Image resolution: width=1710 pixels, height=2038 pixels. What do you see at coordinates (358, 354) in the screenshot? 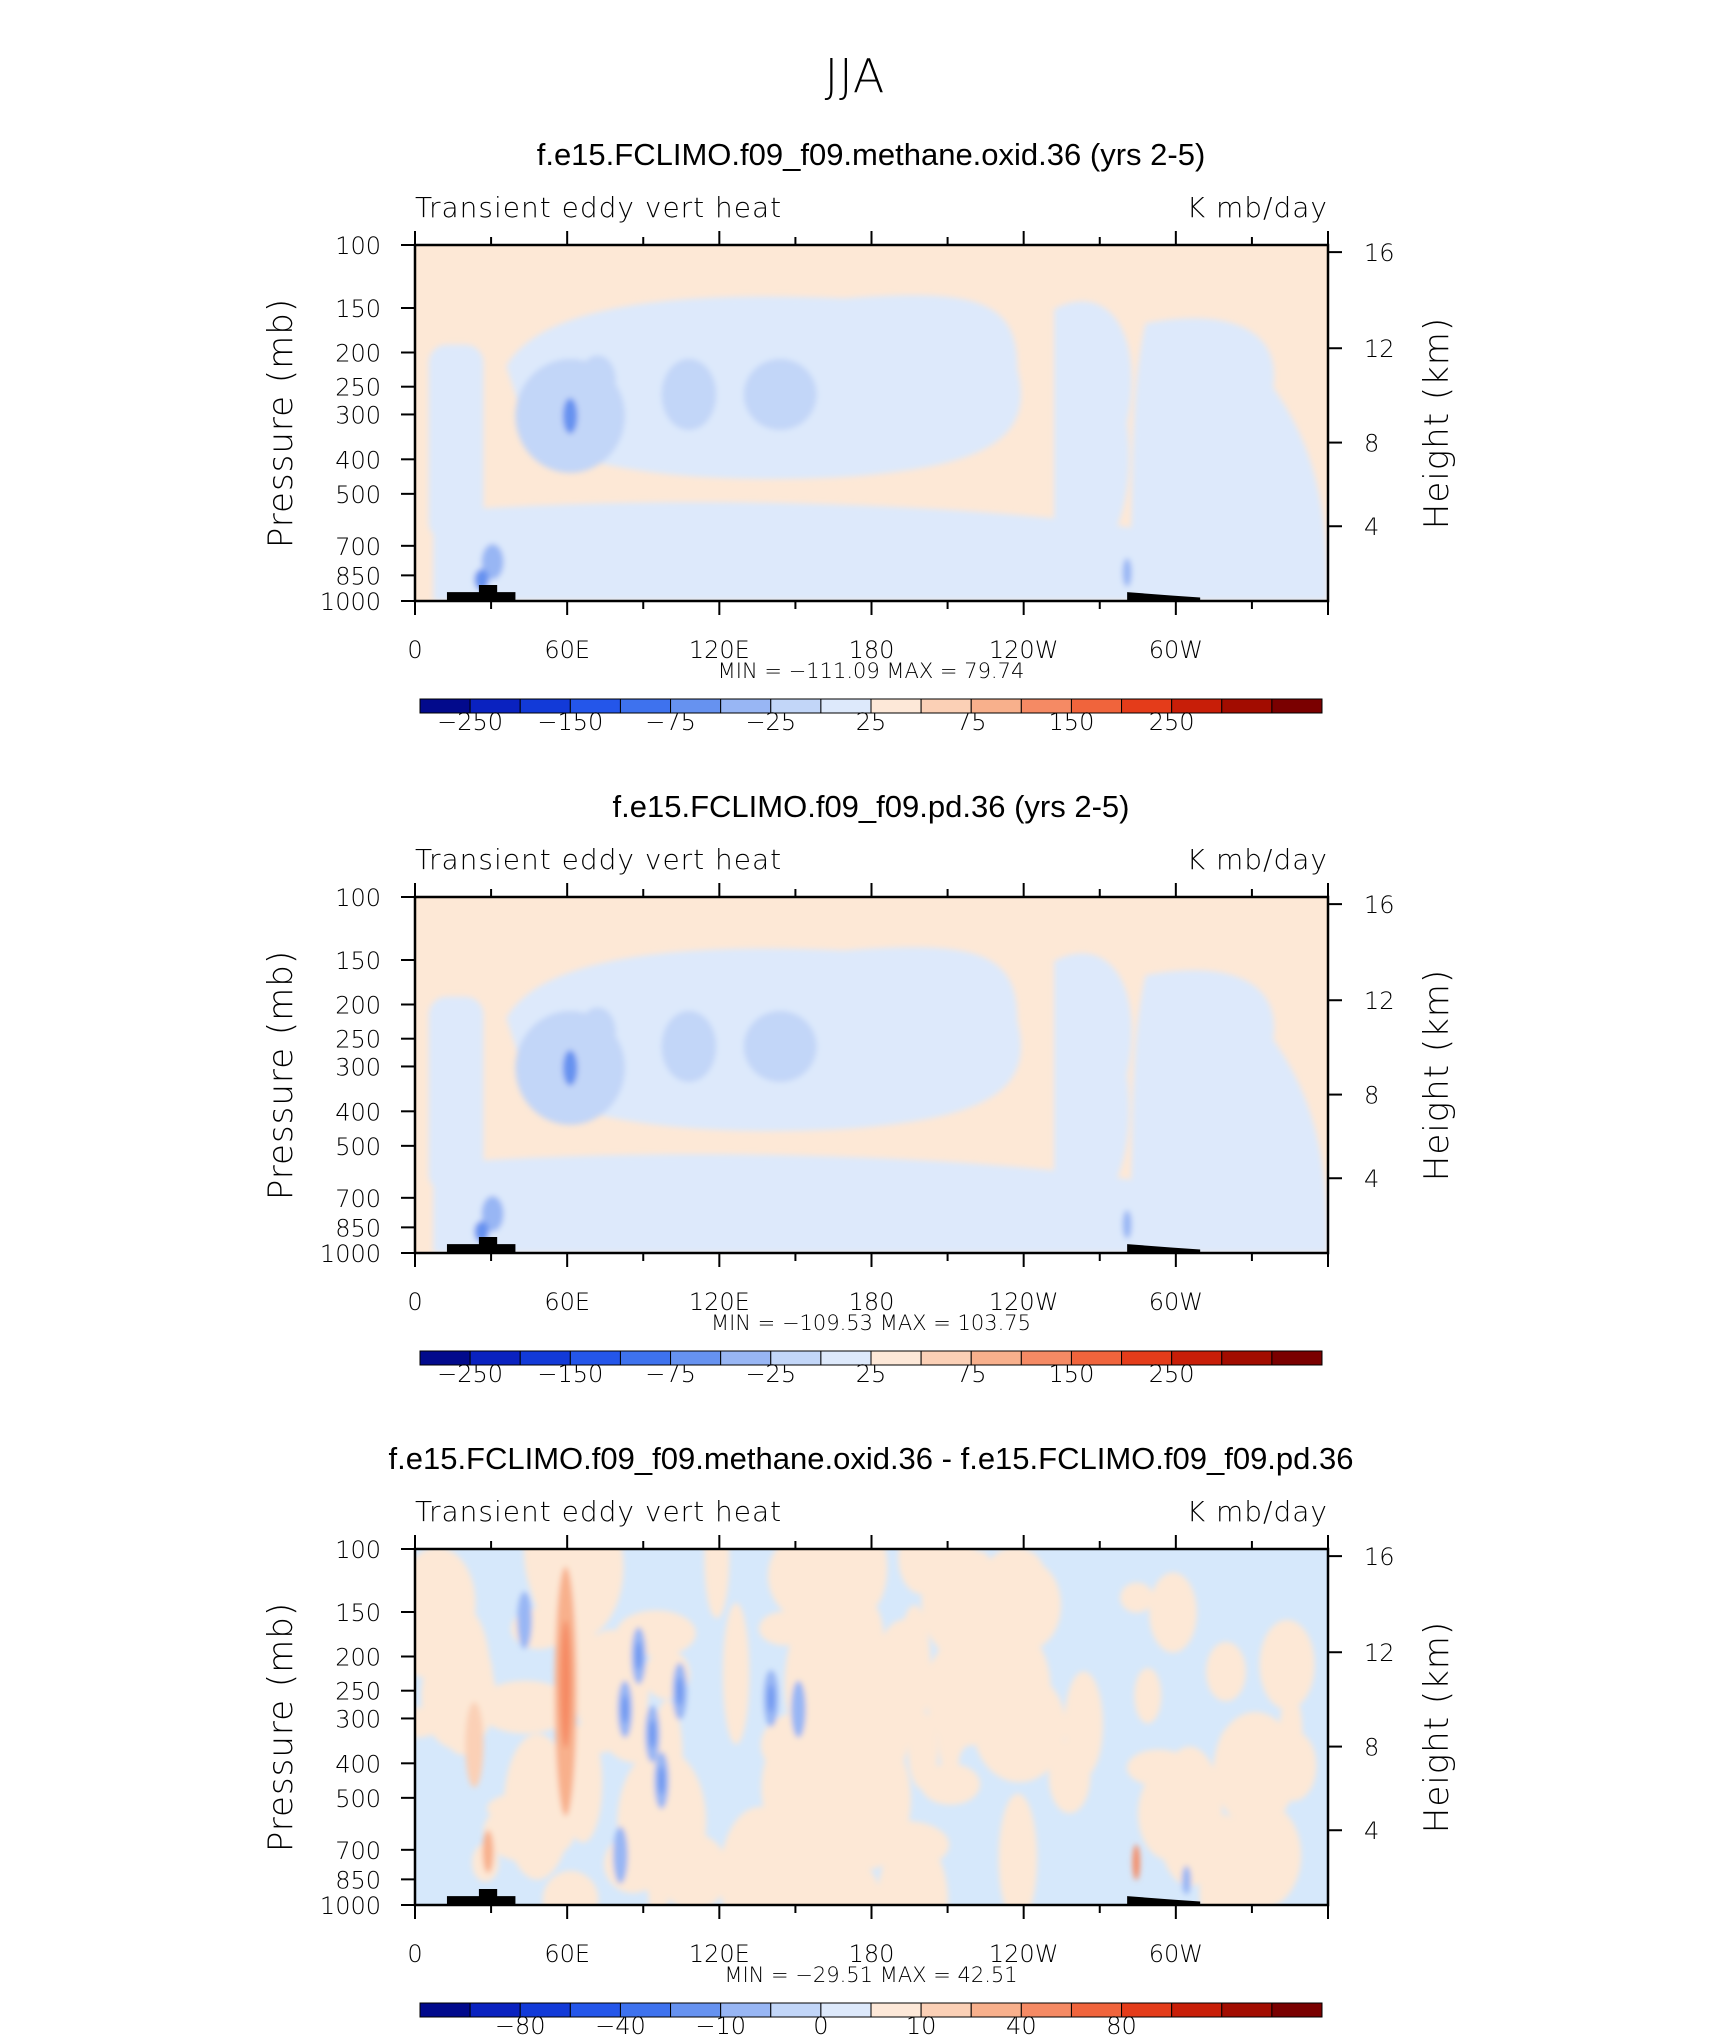
I see `y-tick-label: 200` at bounding box center [358, 354].